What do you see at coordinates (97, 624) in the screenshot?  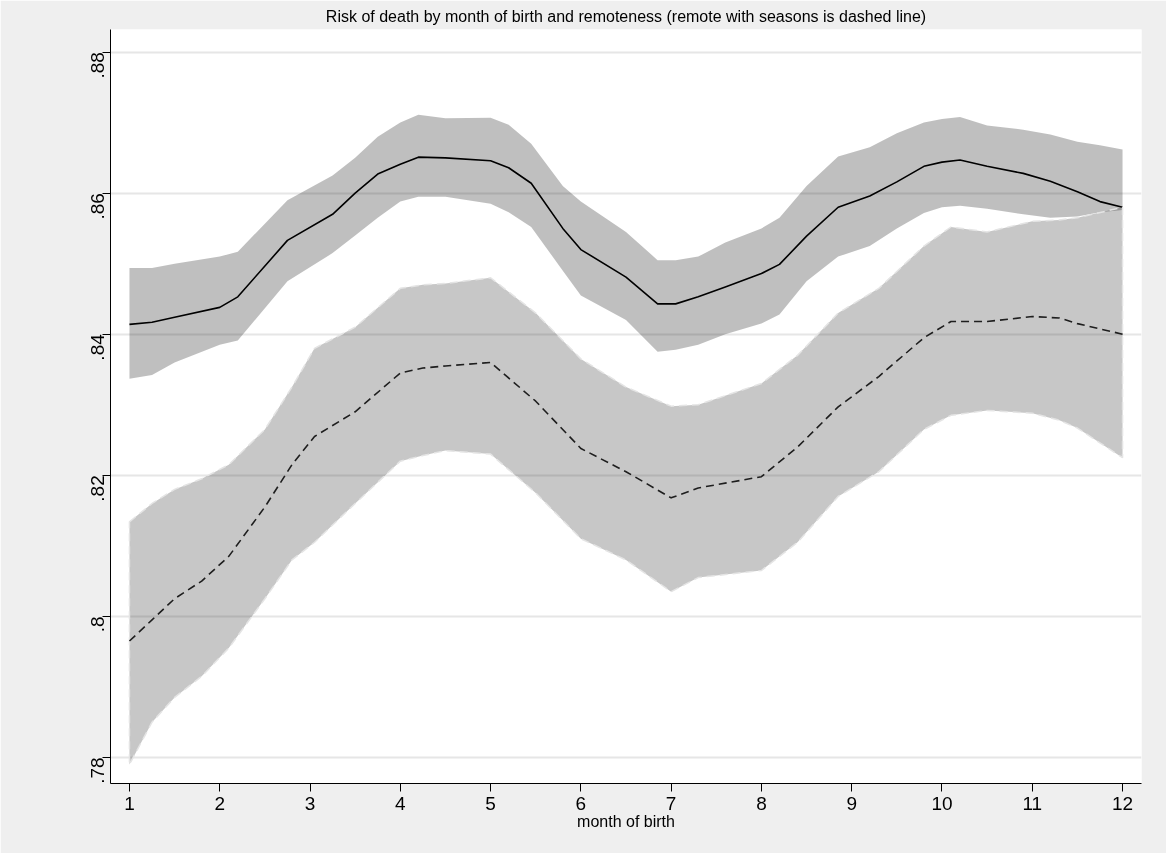 I see `y-tick-label: .8` at bounding box center [97, 624].